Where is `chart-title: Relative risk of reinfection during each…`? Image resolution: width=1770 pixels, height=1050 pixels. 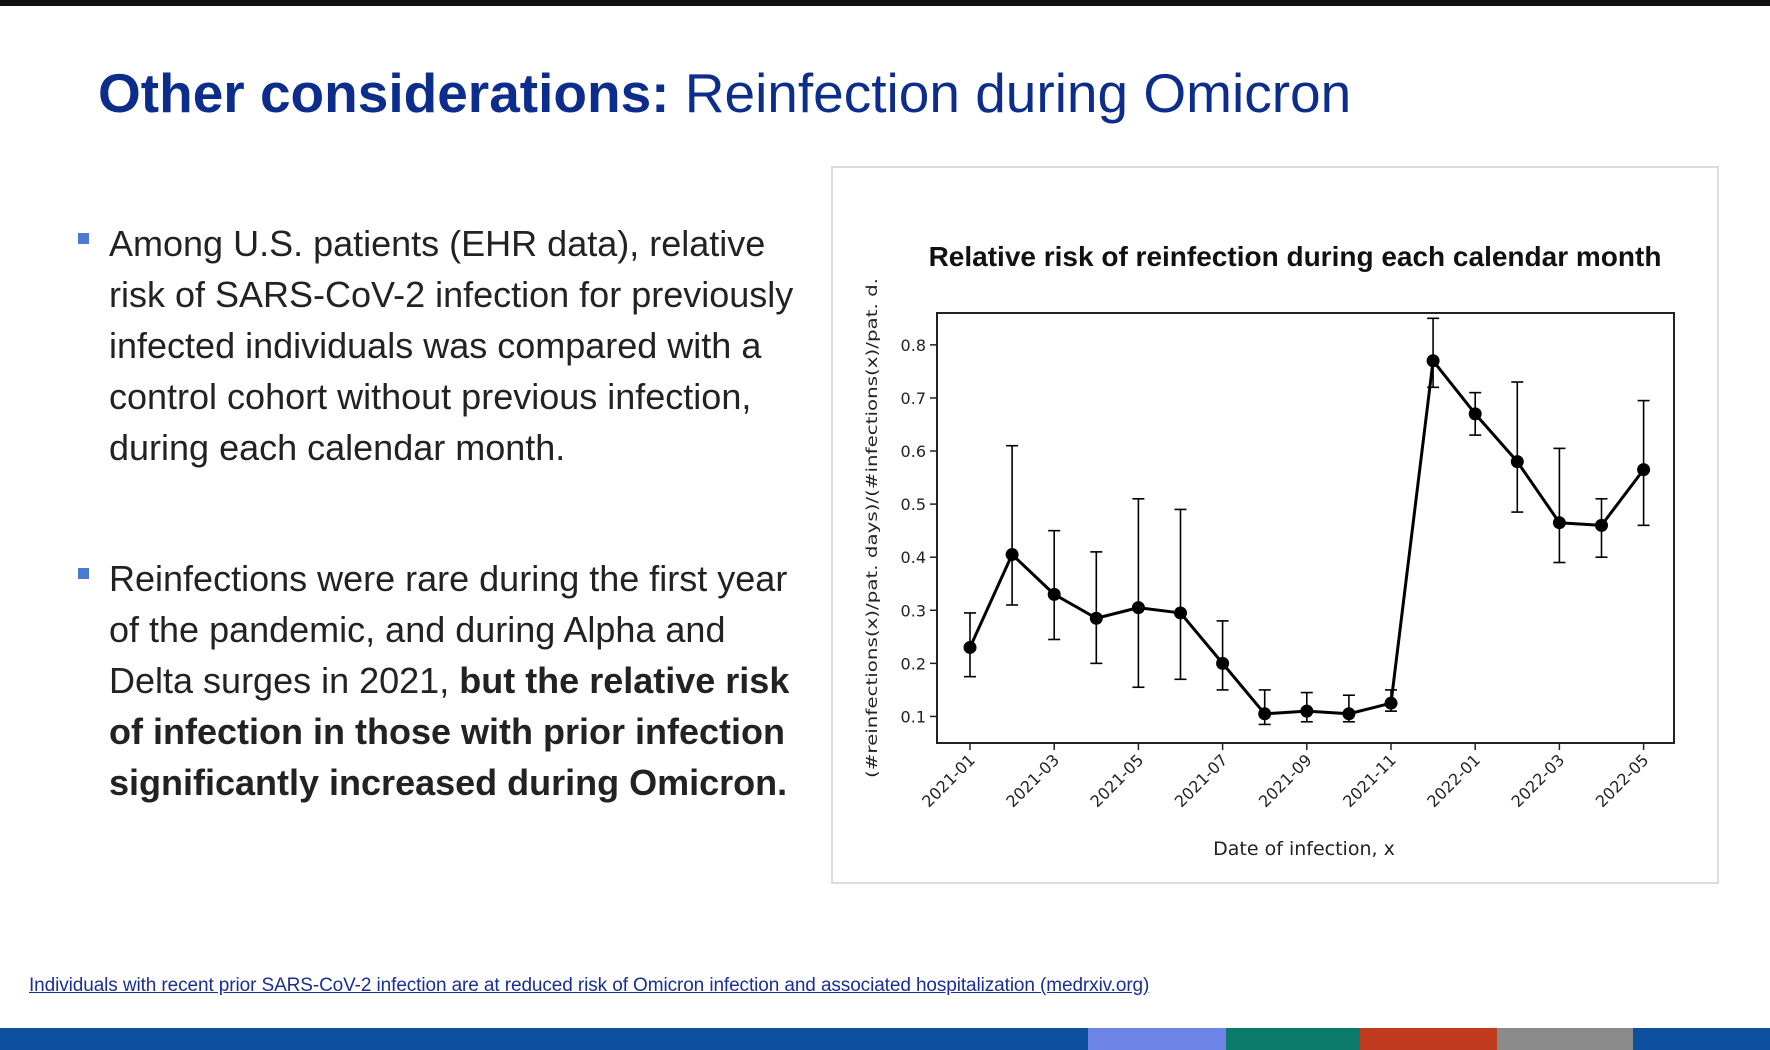
chart-title: Relative risk of reinfection during each… is located at coordinates (1295, 256).